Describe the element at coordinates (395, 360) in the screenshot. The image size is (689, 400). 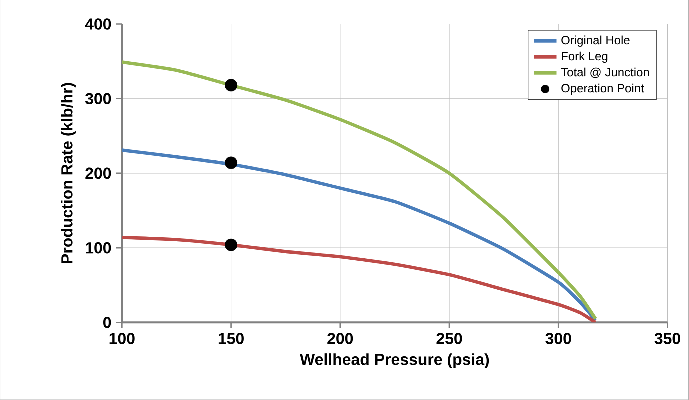
I see `x-axis-title: Wellhead Pressure (psia)` at that location.